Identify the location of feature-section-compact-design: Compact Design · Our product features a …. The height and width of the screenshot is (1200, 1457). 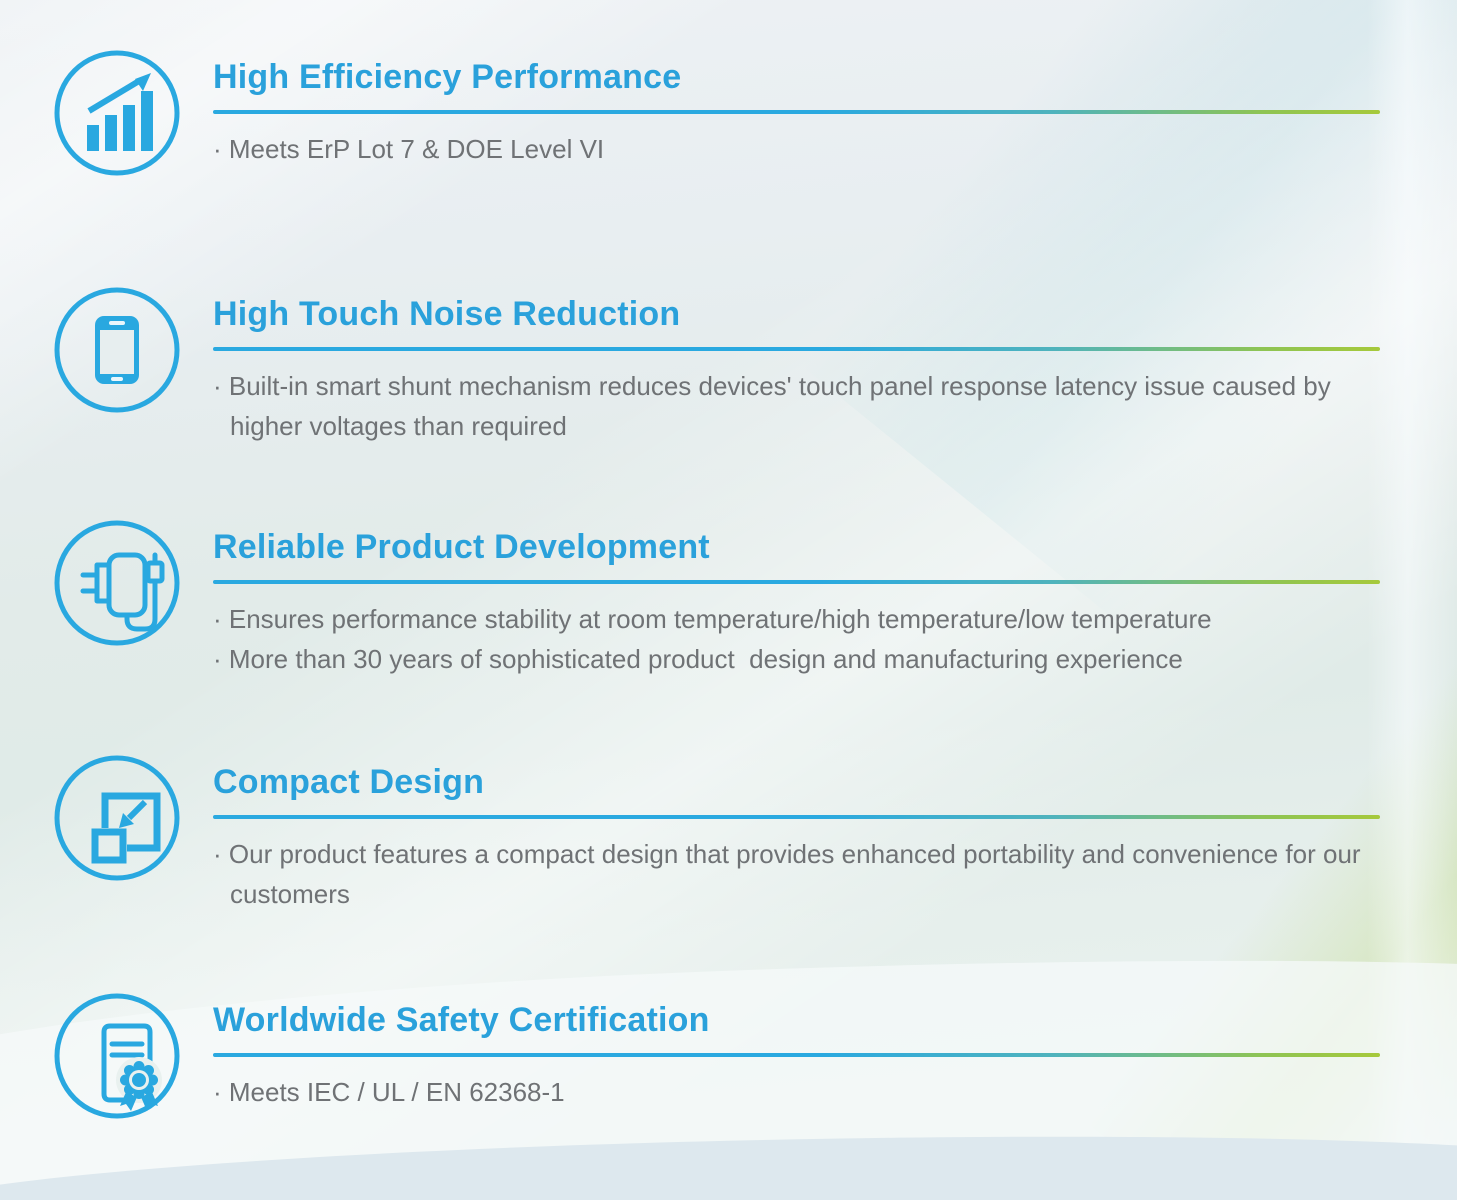
(716, 834).